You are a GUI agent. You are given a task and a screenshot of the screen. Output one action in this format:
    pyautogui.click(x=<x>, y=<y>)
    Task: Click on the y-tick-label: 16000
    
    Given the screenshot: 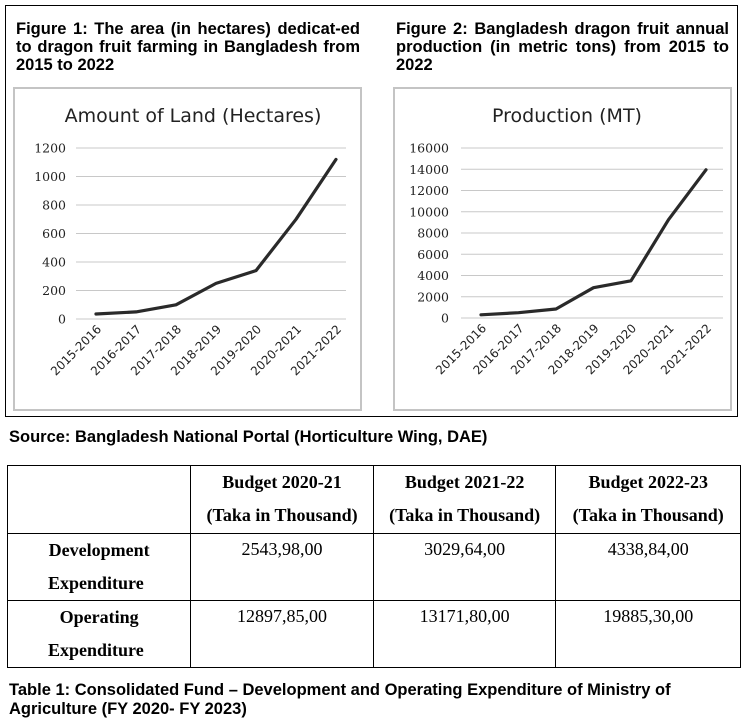 What is the action you would take?
    pyautogui.click(x=429, y=148)
    